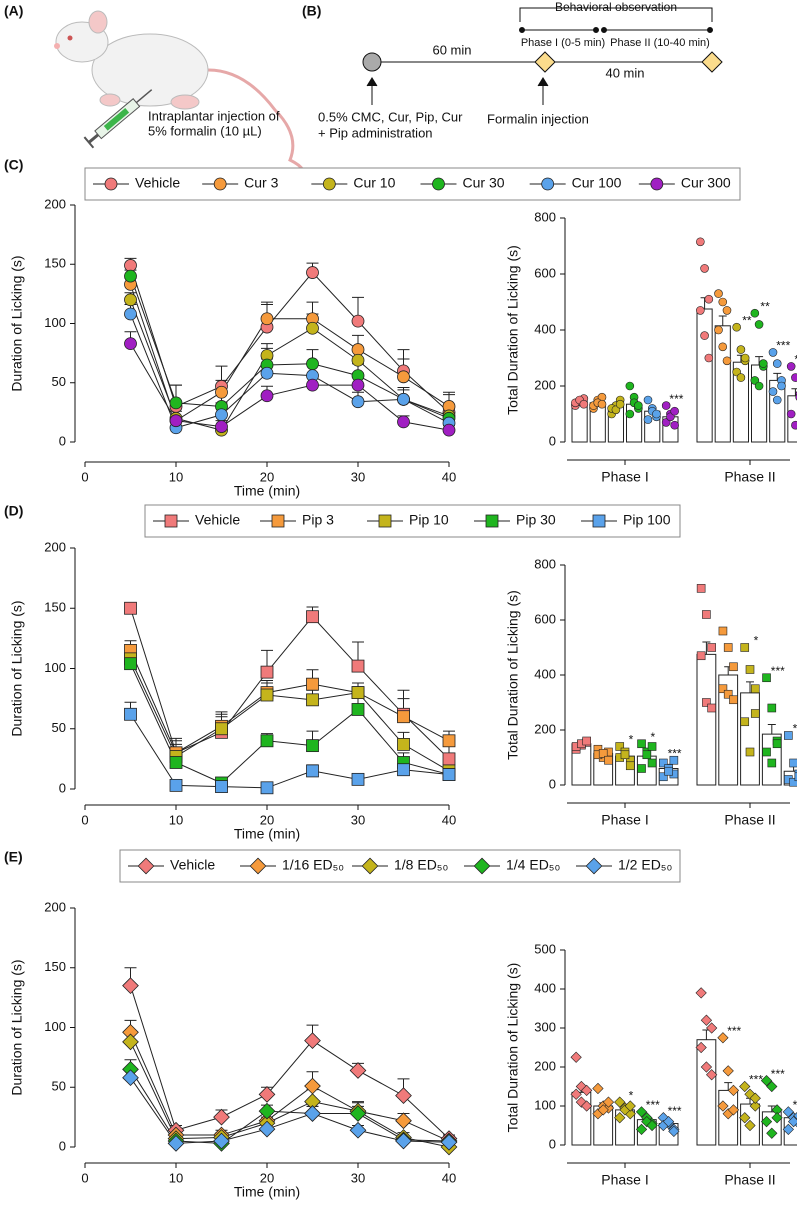 This screenshot has height=1212, width=797. What do you see at coordinates (59, 381) in the screenshot?
I see `y-tick-label: 50` at bounding box center [59, 381].